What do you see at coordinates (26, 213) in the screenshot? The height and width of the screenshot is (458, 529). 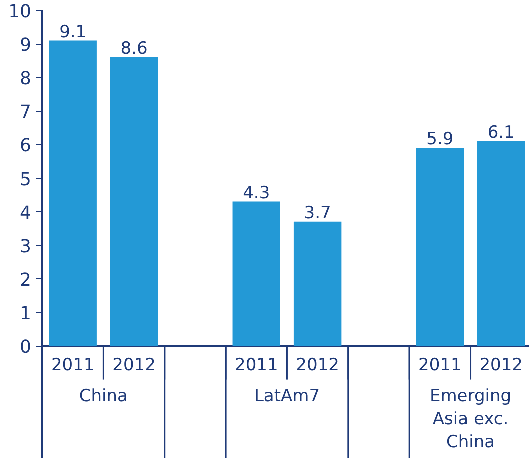 I see `y-tick-label: 4` at bounding box center [26, 213].